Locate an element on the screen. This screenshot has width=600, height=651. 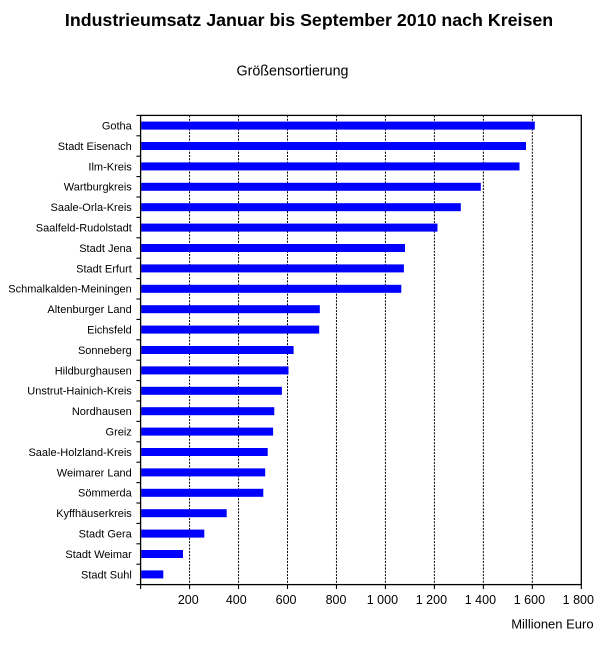
svg-text: 1 400 is located at coordinates (480, 600).